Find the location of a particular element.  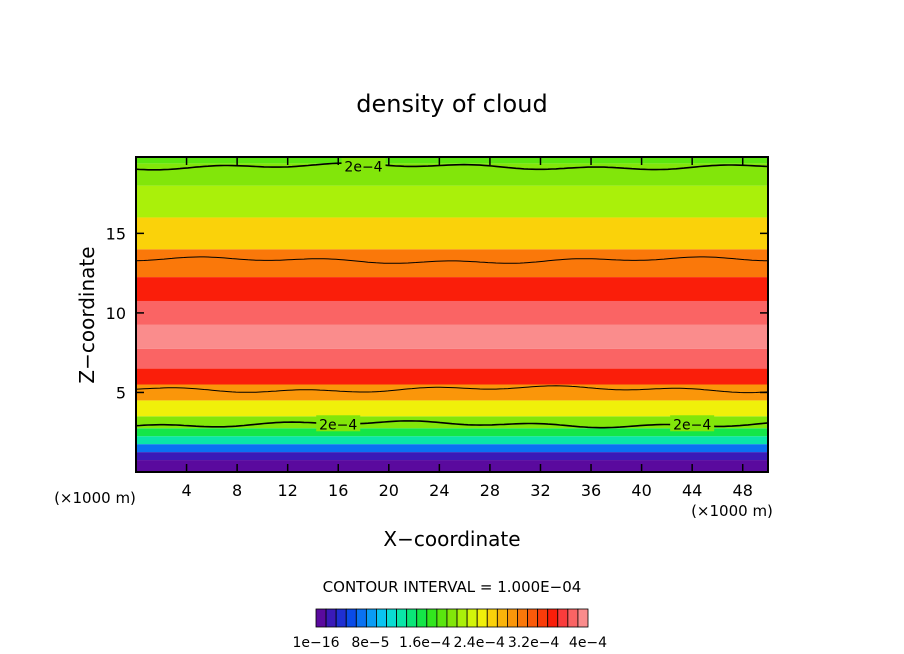

y-tick-label: 10 is located at coordinates (116, 313).